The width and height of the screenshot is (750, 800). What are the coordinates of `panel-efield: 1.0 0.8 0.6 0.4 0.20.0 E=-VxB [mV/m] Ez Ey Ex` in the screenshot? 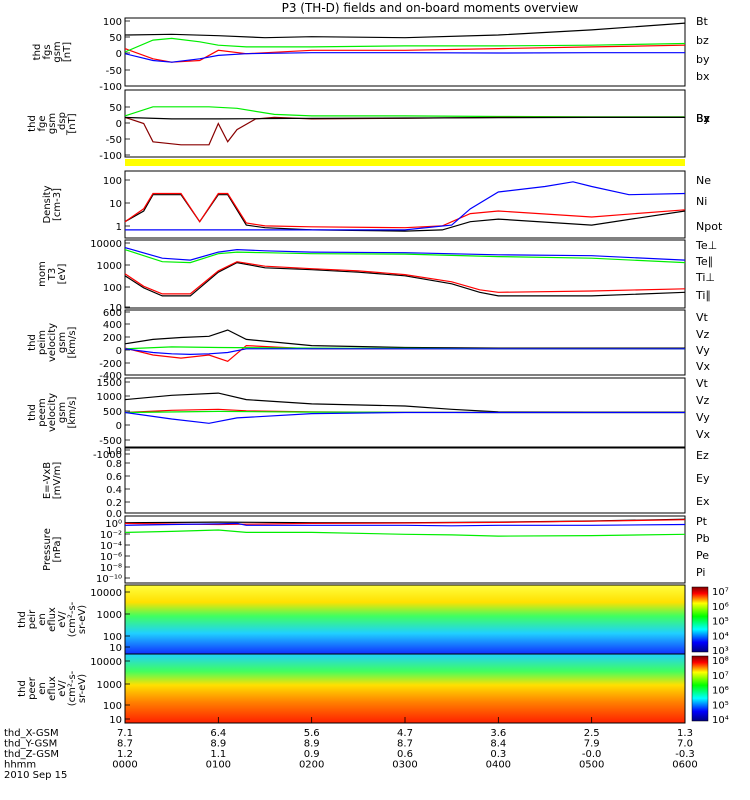 It's located at (376, 483).